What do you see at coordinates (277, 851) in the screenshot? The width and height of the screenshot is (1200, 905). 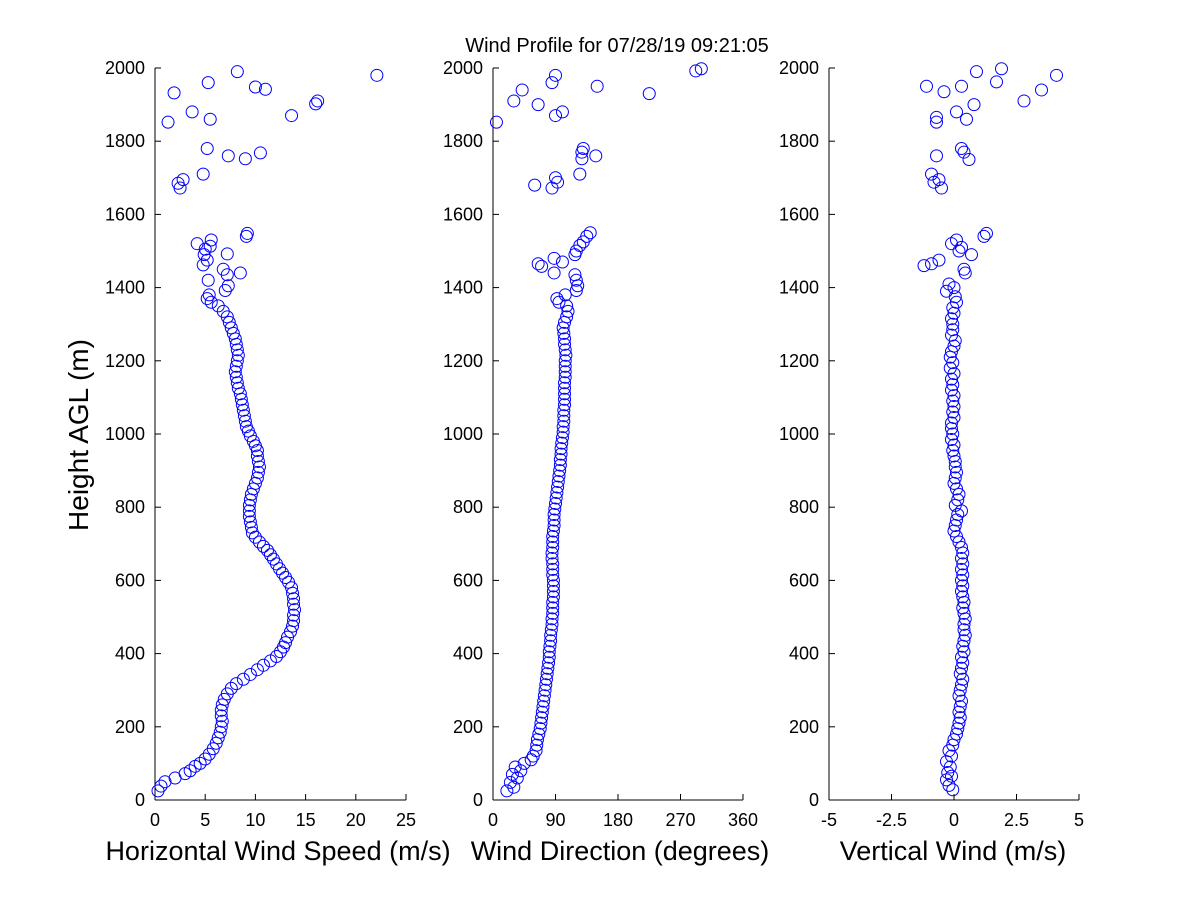 I see `x-axis-label: Horizontal Wind Speed (m/s)` at bounding box center [277, 851].